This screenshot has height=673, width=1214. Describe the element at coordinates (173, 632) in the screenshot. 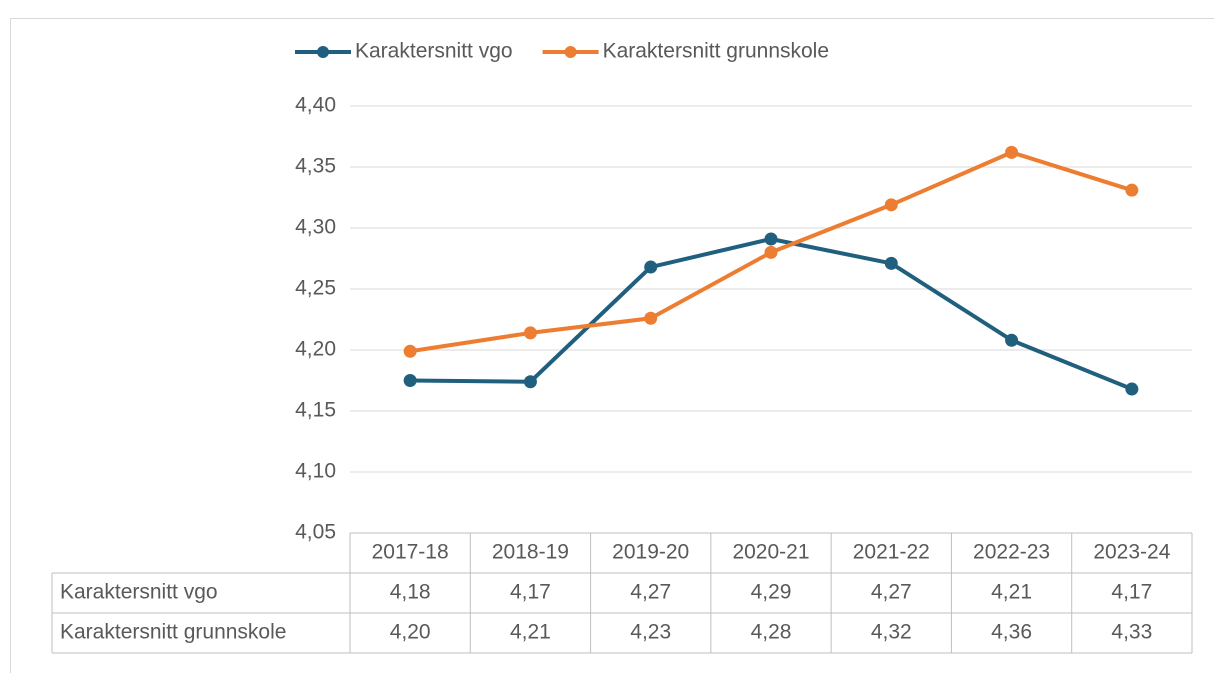

I see `table-row-label: Karaktersnitt grunnskole` at that location.